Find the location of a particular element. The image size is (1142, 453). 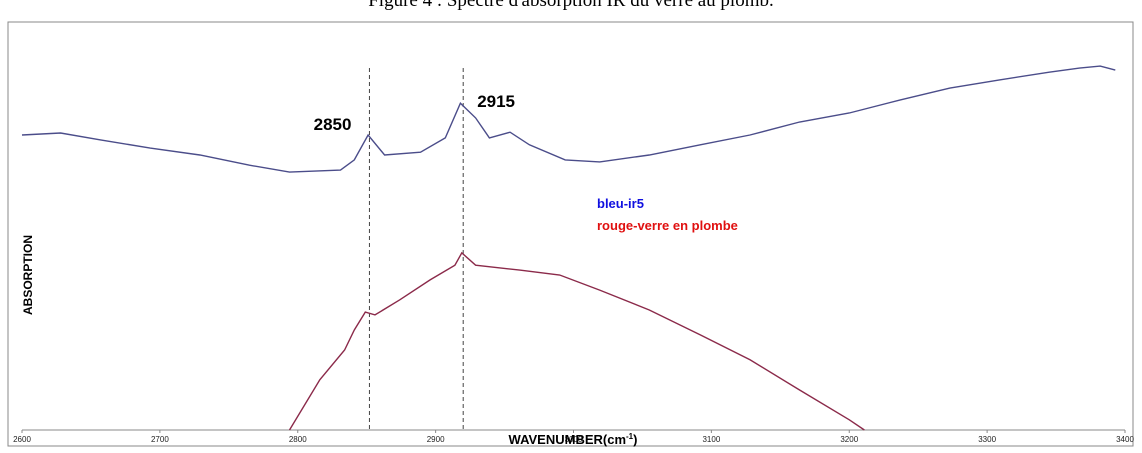

x-tick-label: 3200 is located at coordinates (849, 439).